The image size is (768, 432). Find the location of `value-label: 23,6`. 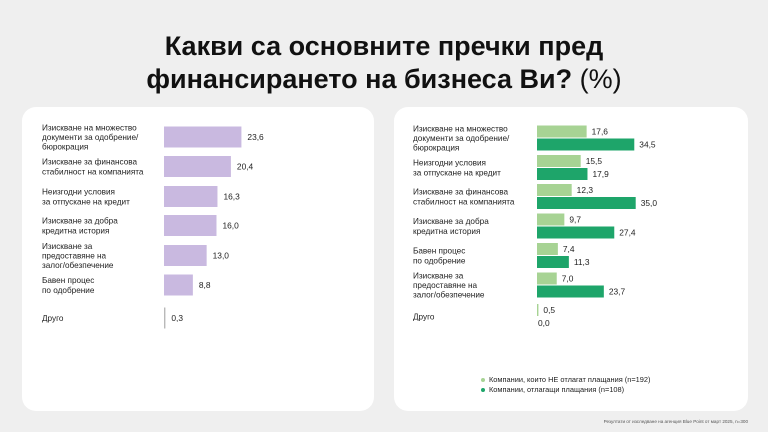

value-label: 23,6 is located at coordinates (255, 137).